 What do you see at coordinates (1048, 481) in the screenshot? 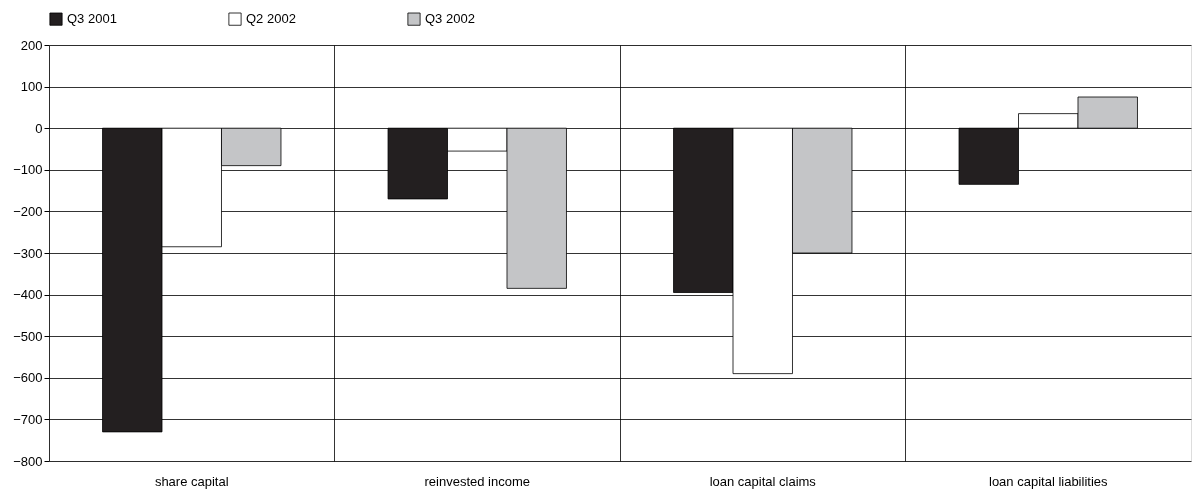
I see `x-tick-label: loan capital liabilities` at bounding box center [1048, 481].